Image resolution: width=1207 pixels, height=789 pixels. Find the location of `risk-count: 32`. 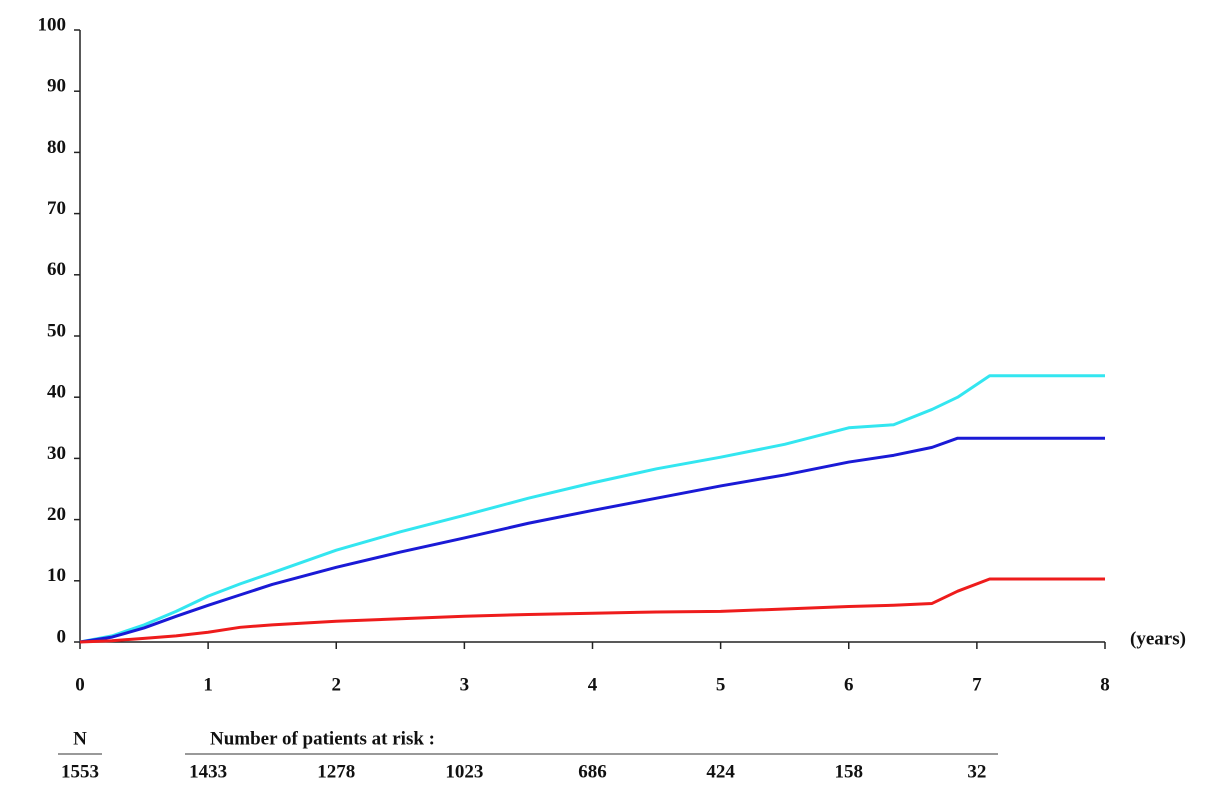

risk-count: 32 is located at coordinates (976, 771).